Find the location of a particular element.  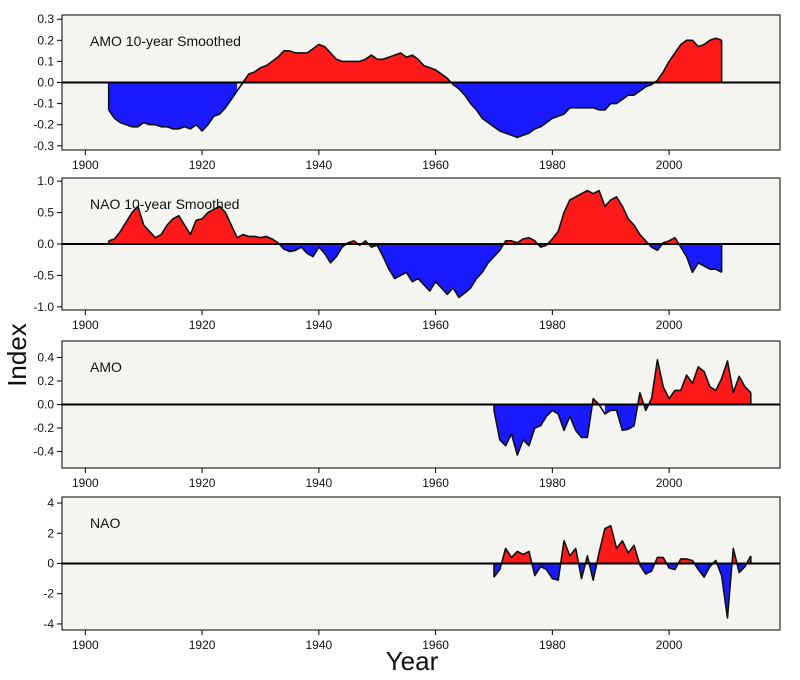

y-tick-label: -0.3 is located at coordinates (43, 146).